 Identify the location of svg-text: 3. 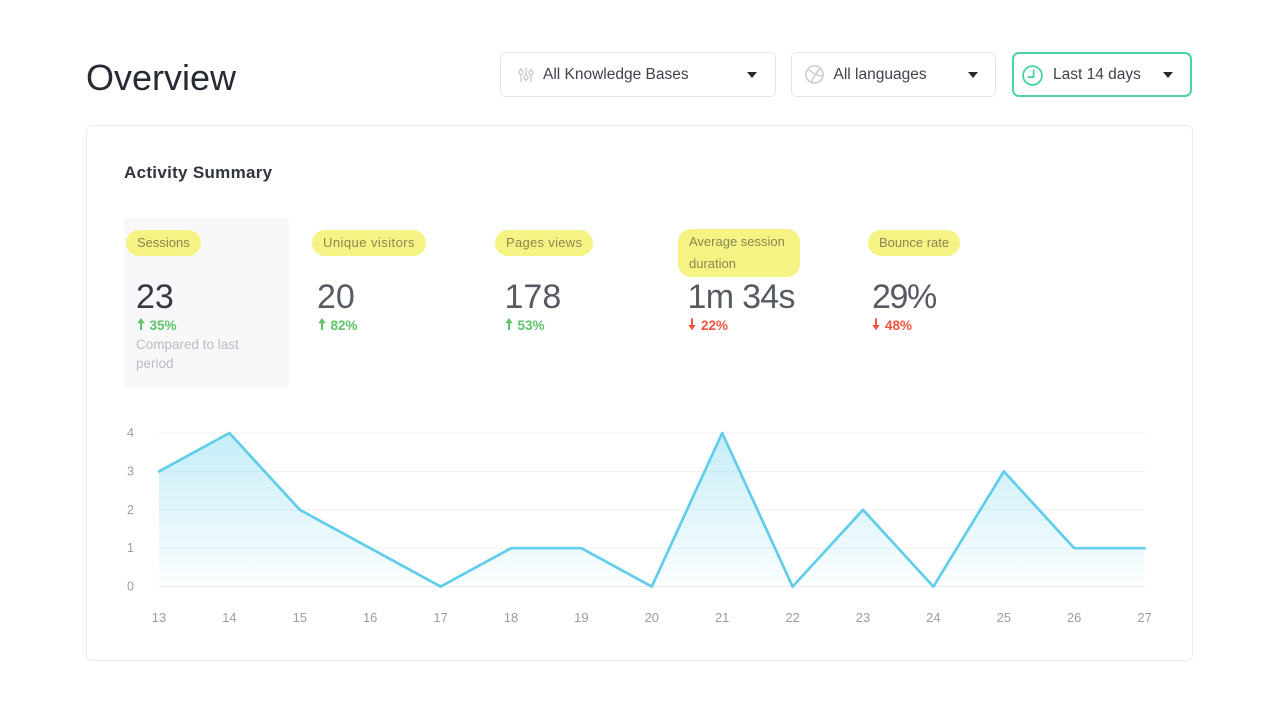
(130, 471).